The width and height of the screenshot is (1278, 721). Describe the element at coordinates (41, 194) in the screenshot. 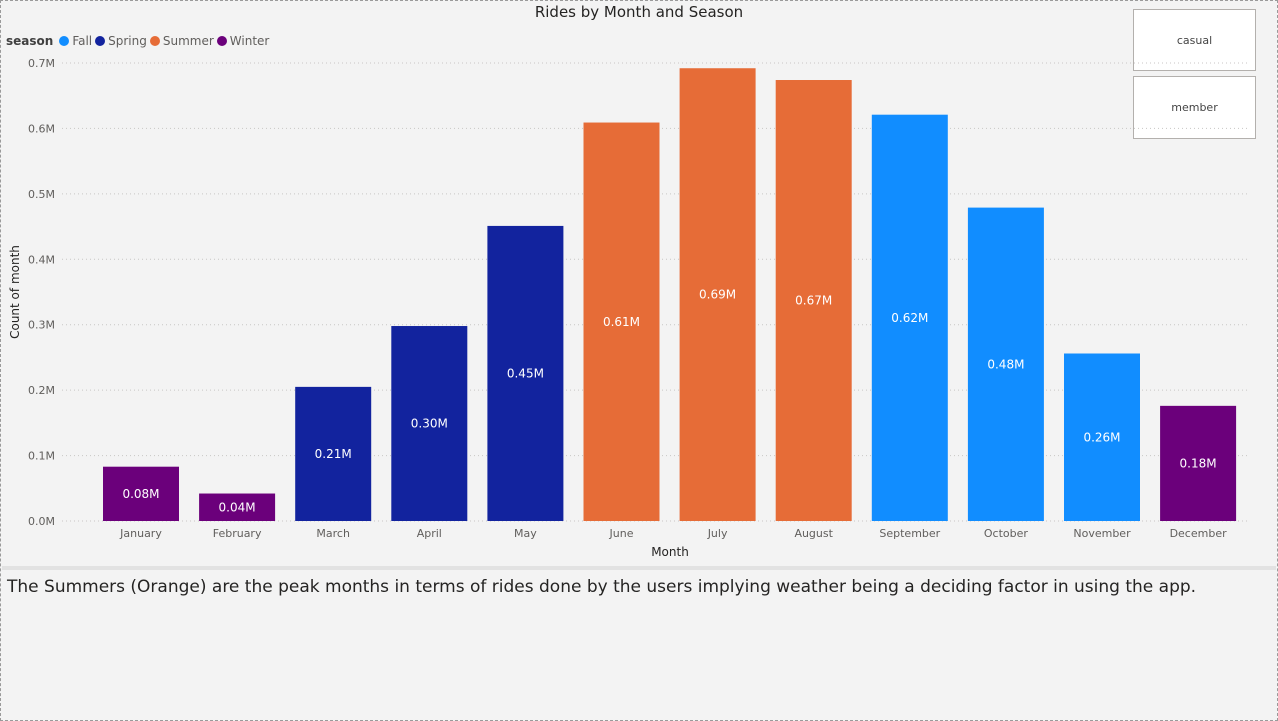

I see `y-tick-label: 0.5M` at that location.